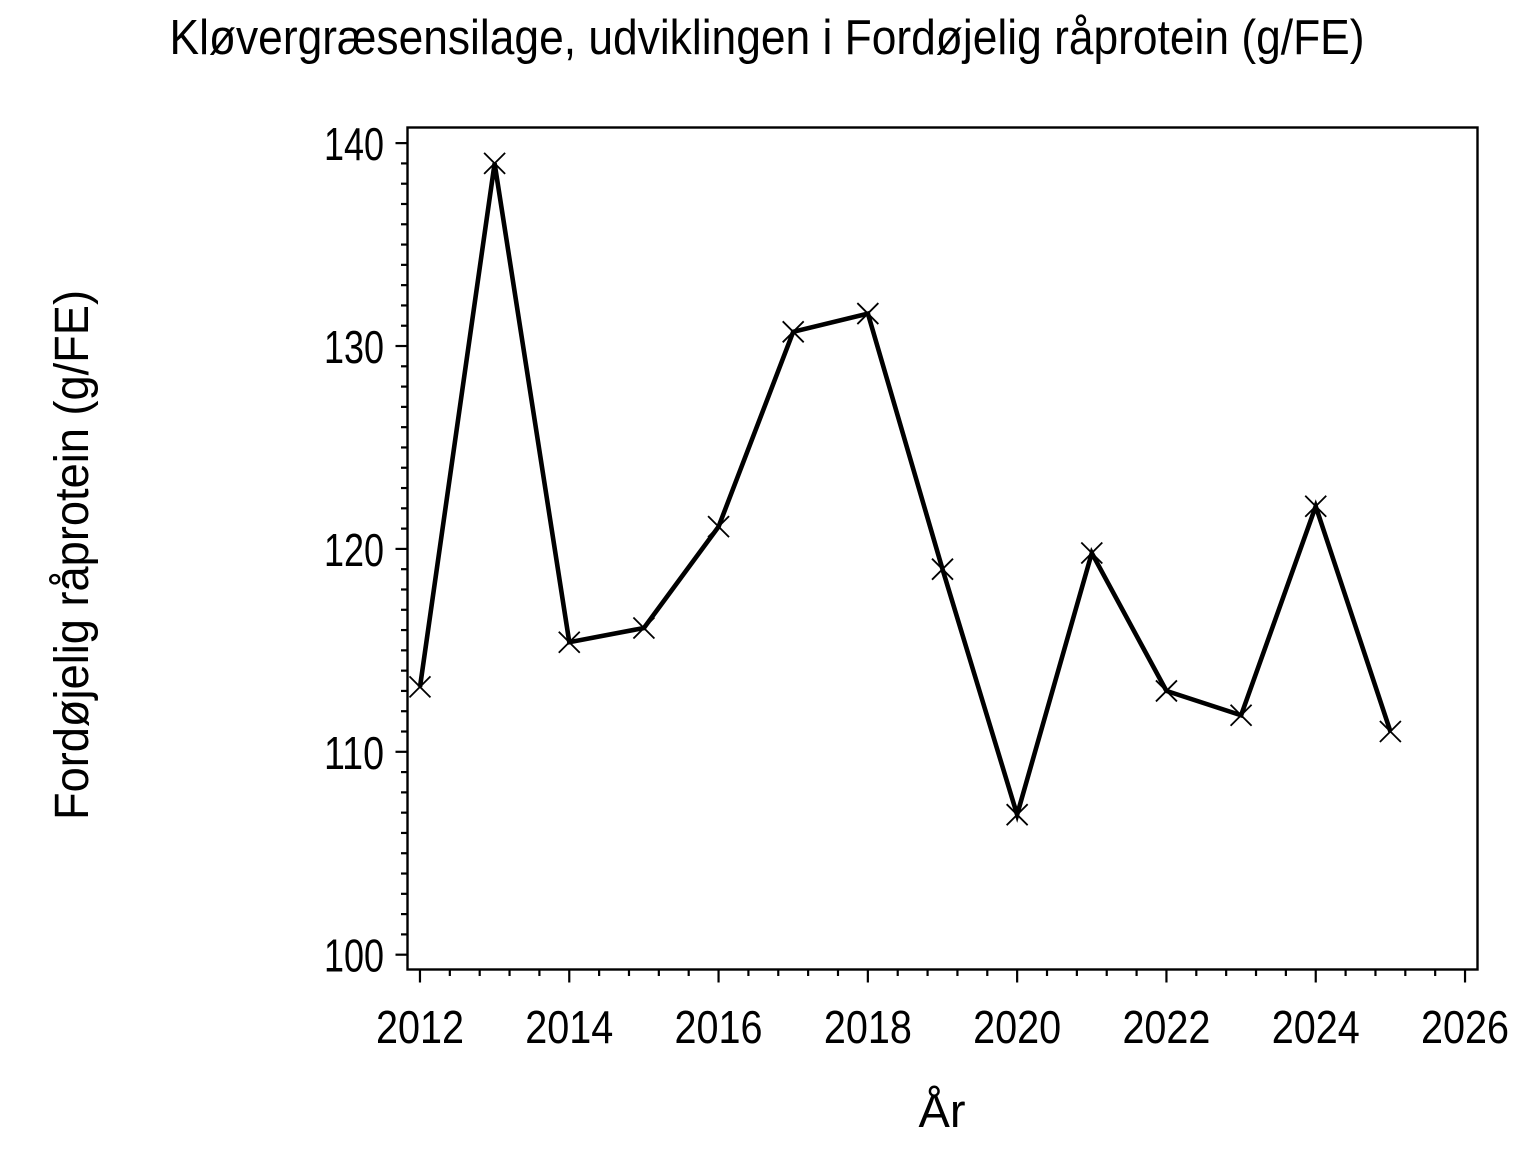  What do you see at coordinates (354, 753) in the screenshot?
I see `y-tick-label: 110` at bounding box center [354, 753].